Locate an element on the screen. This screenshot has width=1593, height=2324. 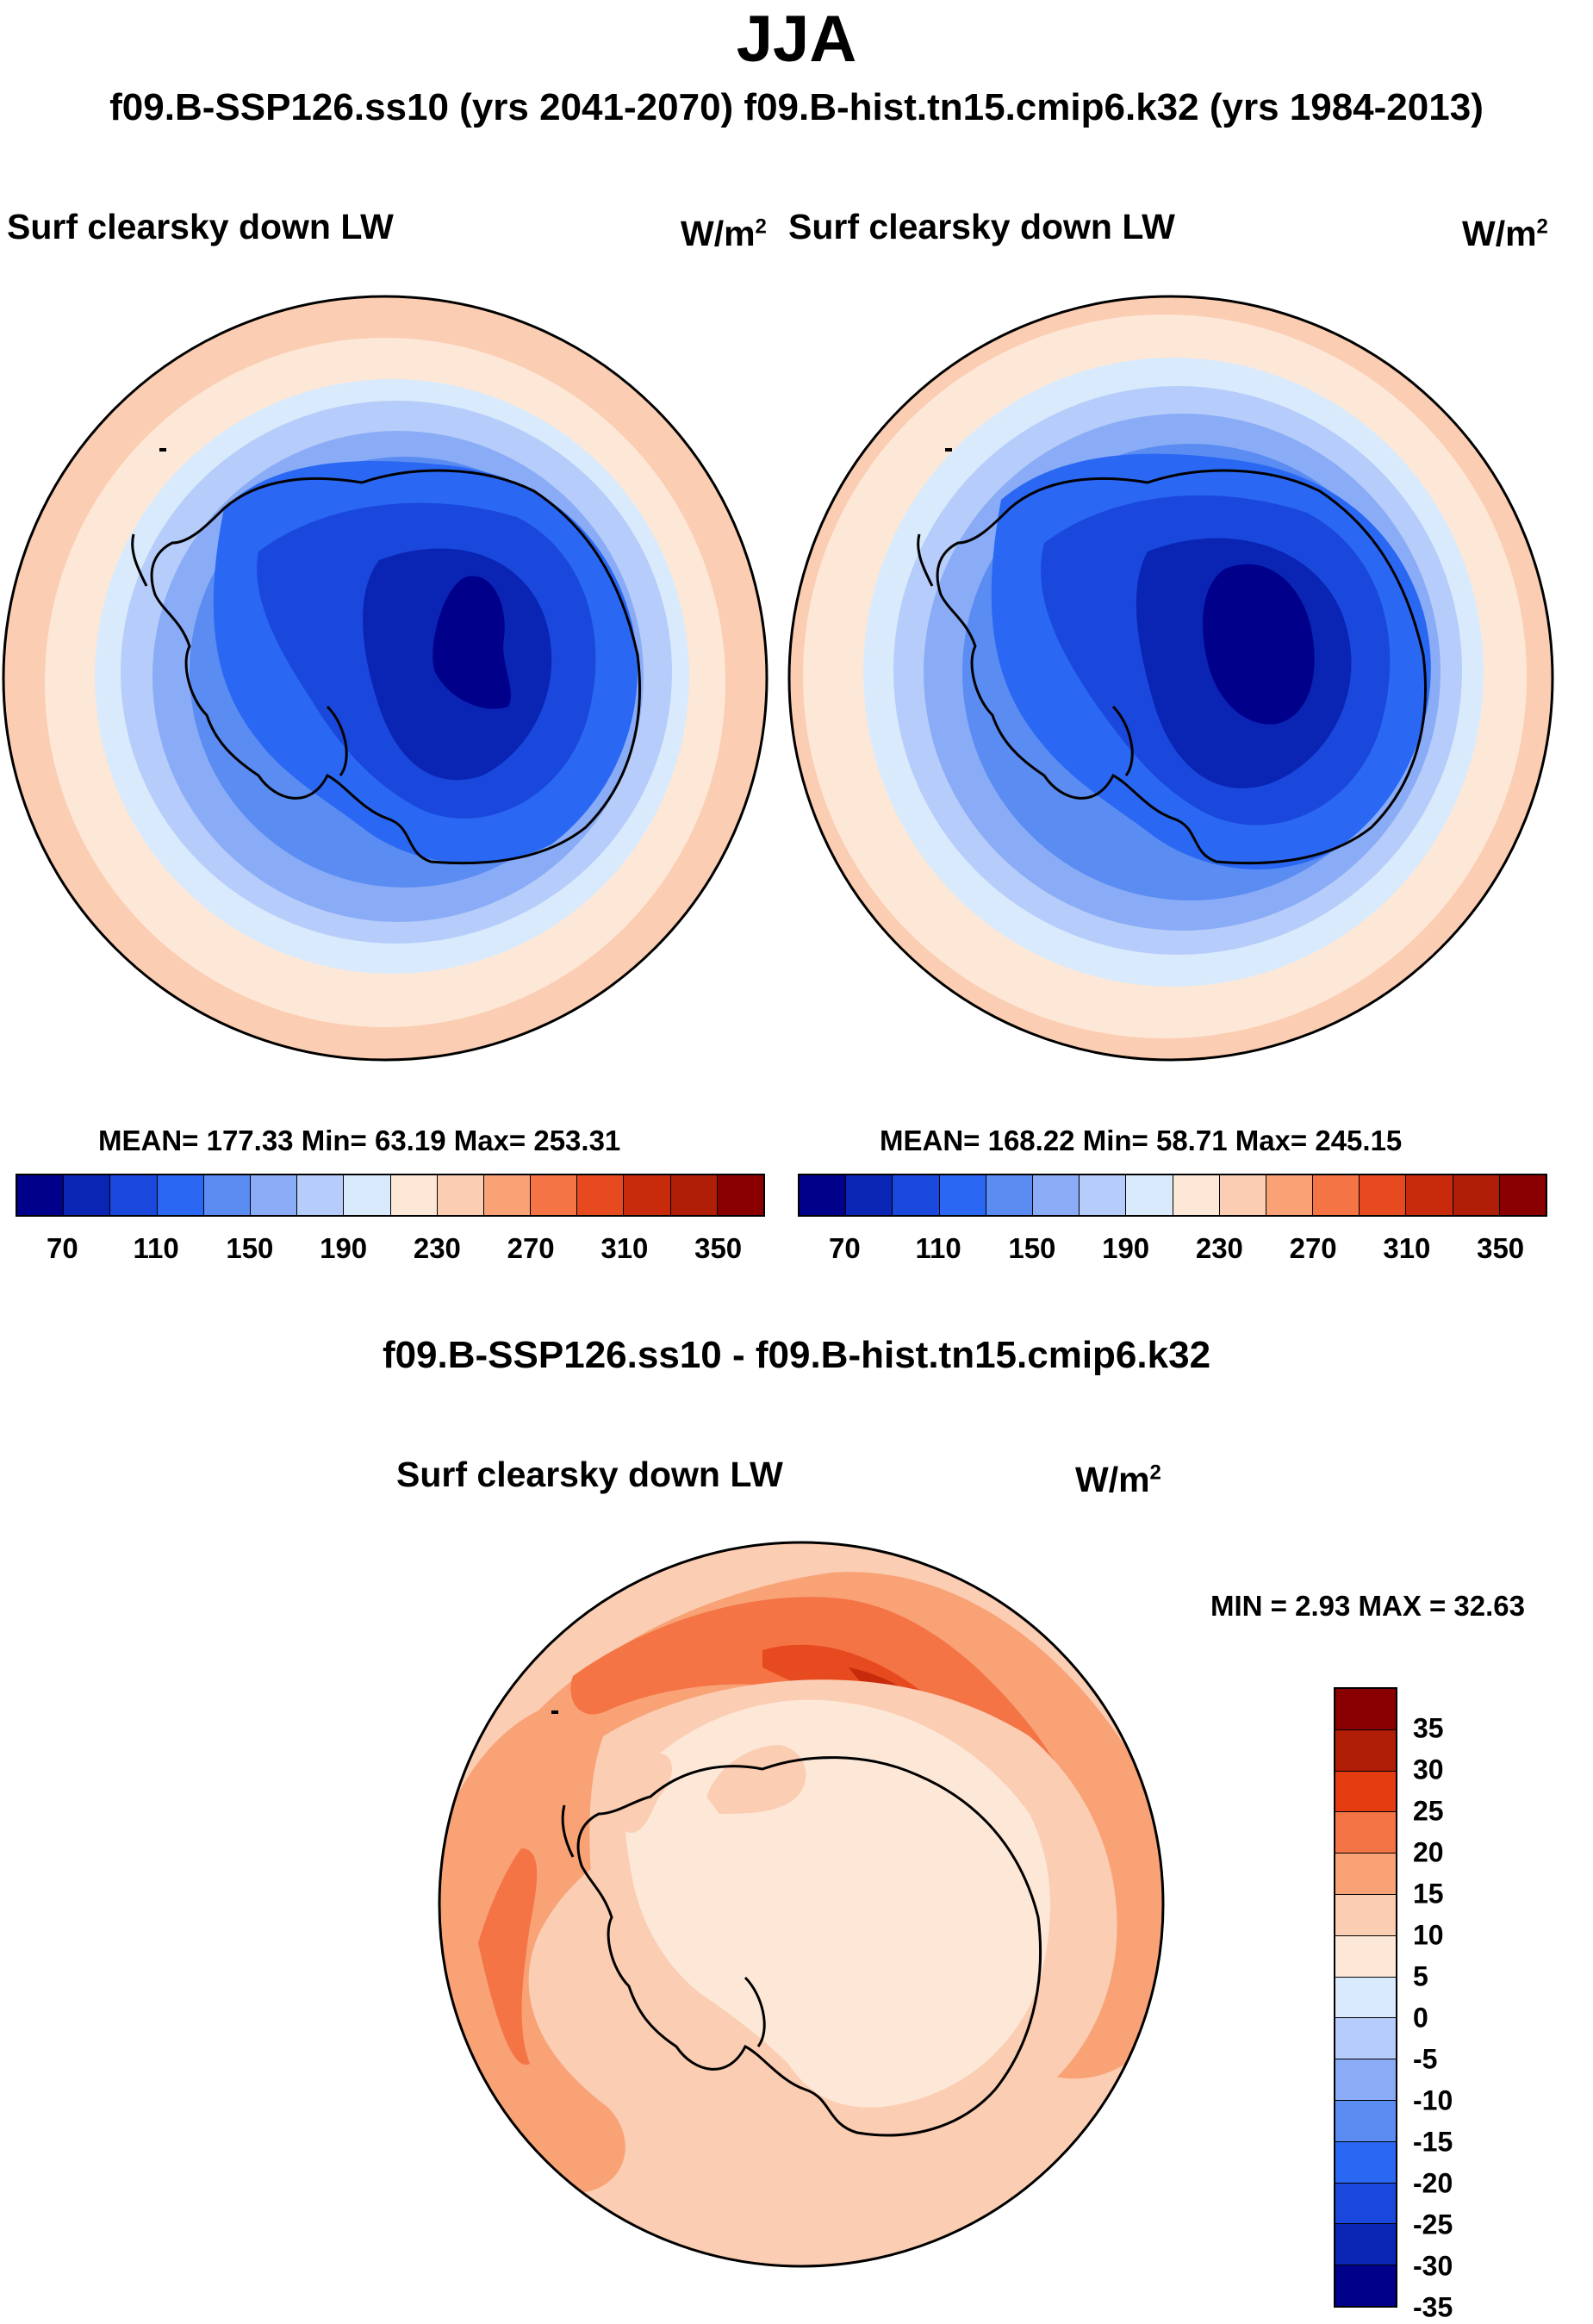
left-coastline is located at coordinates (395, 667).